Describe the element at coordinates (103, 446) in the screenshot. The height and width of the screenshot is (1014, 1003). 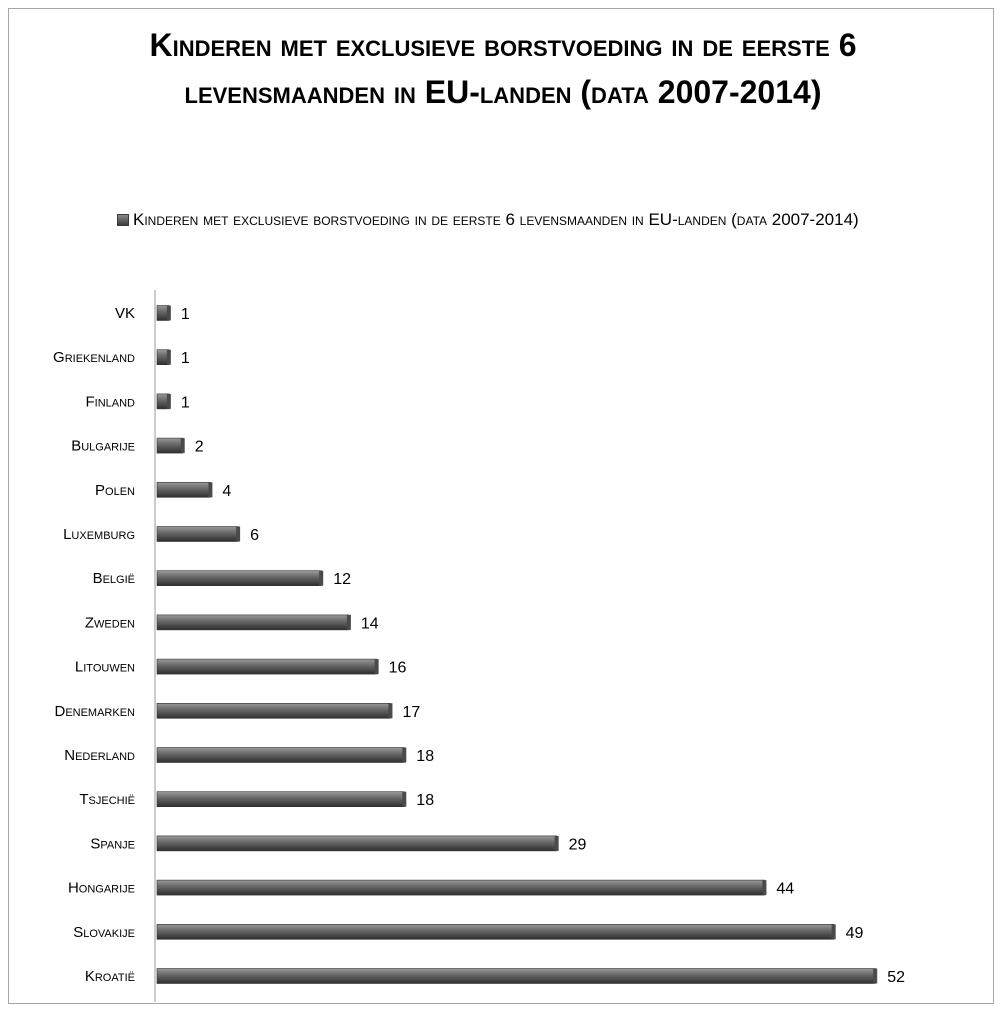
I see `category-label: Bulgarije` at that location.